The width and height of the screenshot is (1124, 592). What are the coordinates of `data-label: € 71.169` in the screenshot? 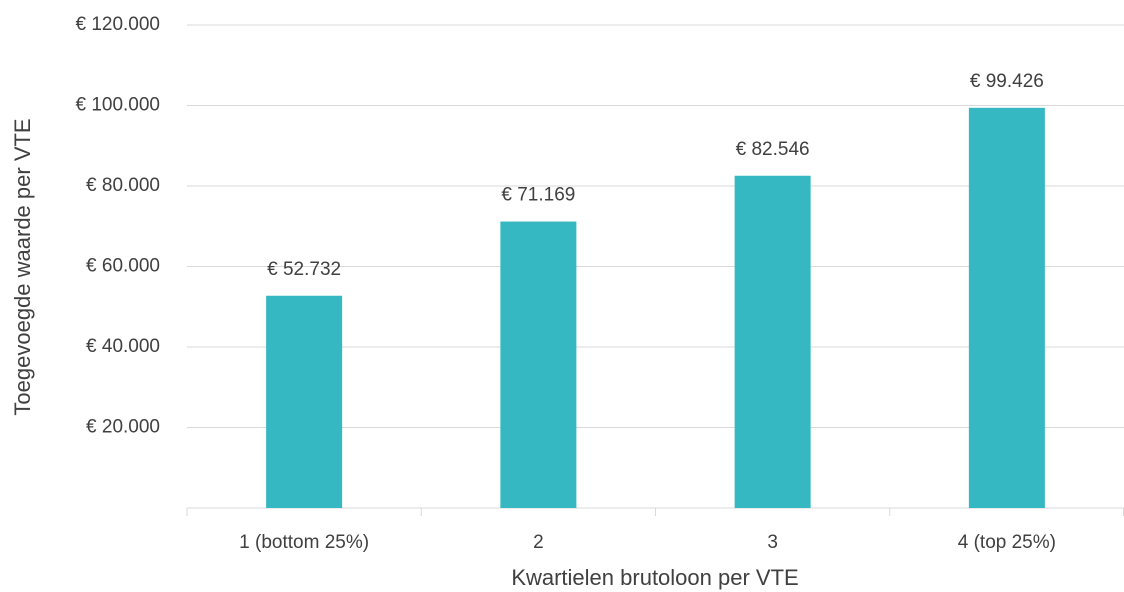 It's located at (538, 195).